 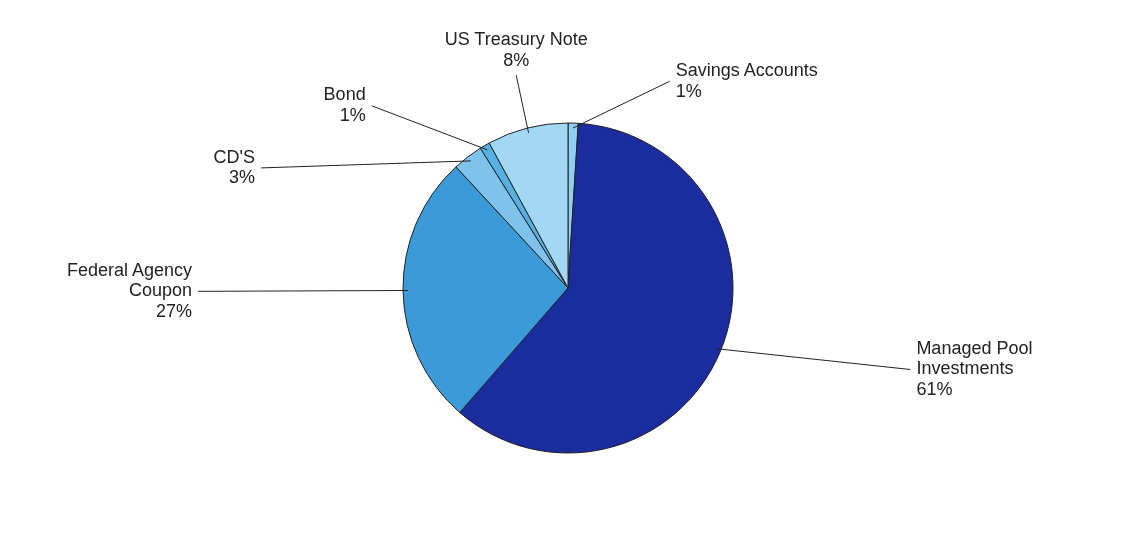 I want to click on slice-label: Bond, so click(x=344, y=94).